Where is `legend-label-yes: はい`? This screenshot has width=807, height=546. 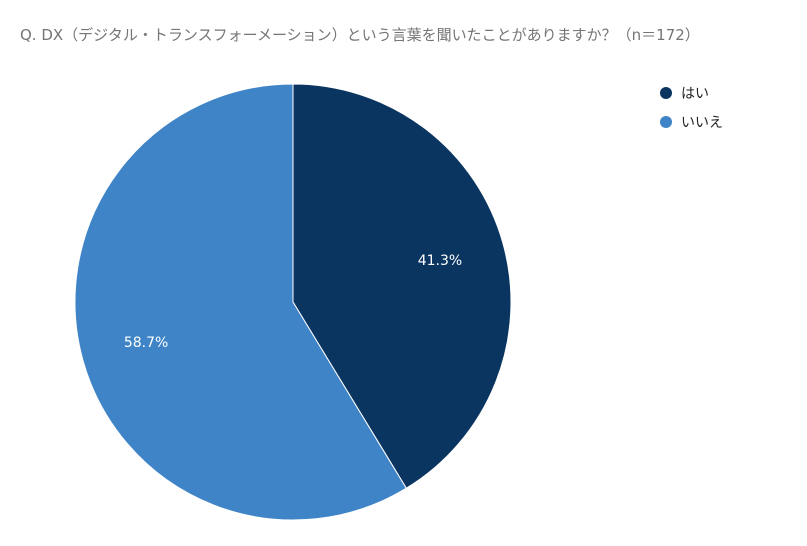
legend-label-yes: はい is located at coordinates (695, 94).